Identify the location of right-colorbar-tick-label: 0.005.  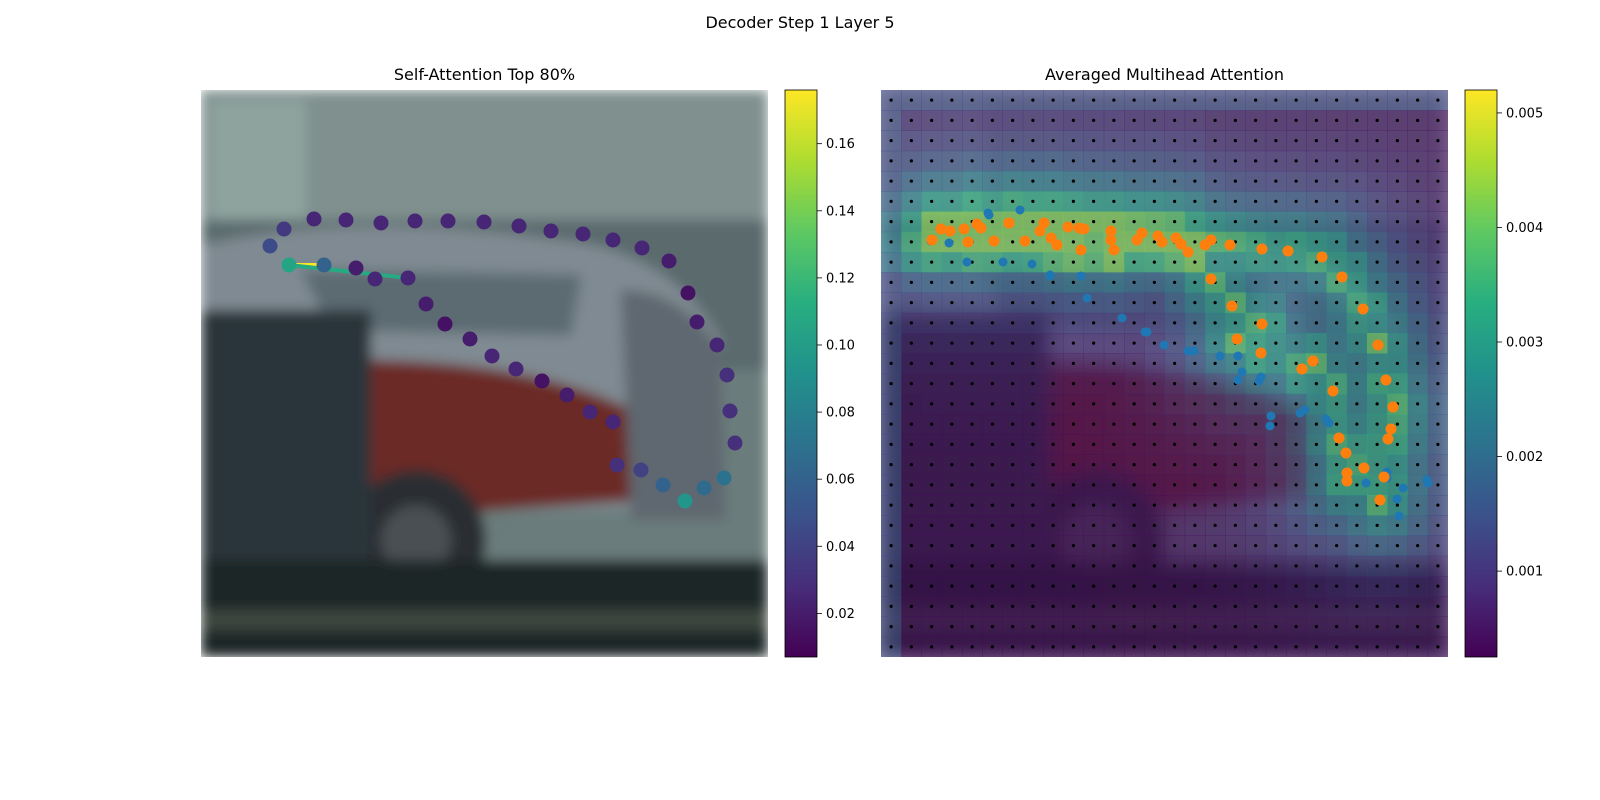
(1524, 113).